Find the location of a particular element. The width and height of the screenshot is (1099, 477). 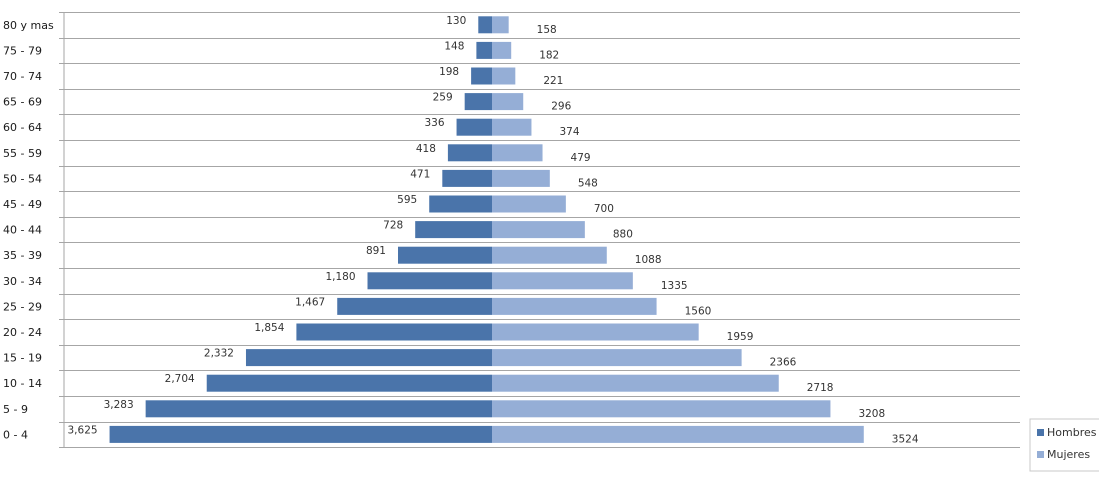

data-label-hombres: 418 is located at coordinates (426, 149).